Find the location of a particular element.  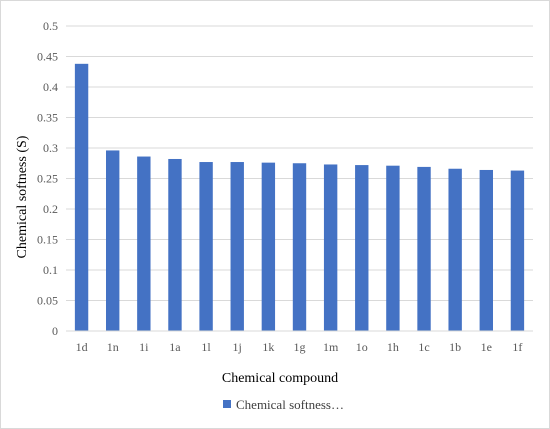

y-tick-labels: 0 0.05 0.1 0.15 0.2 0.25 0.3 0.35 0.4 0.45 0.5 is located at coordinates (47, 178).